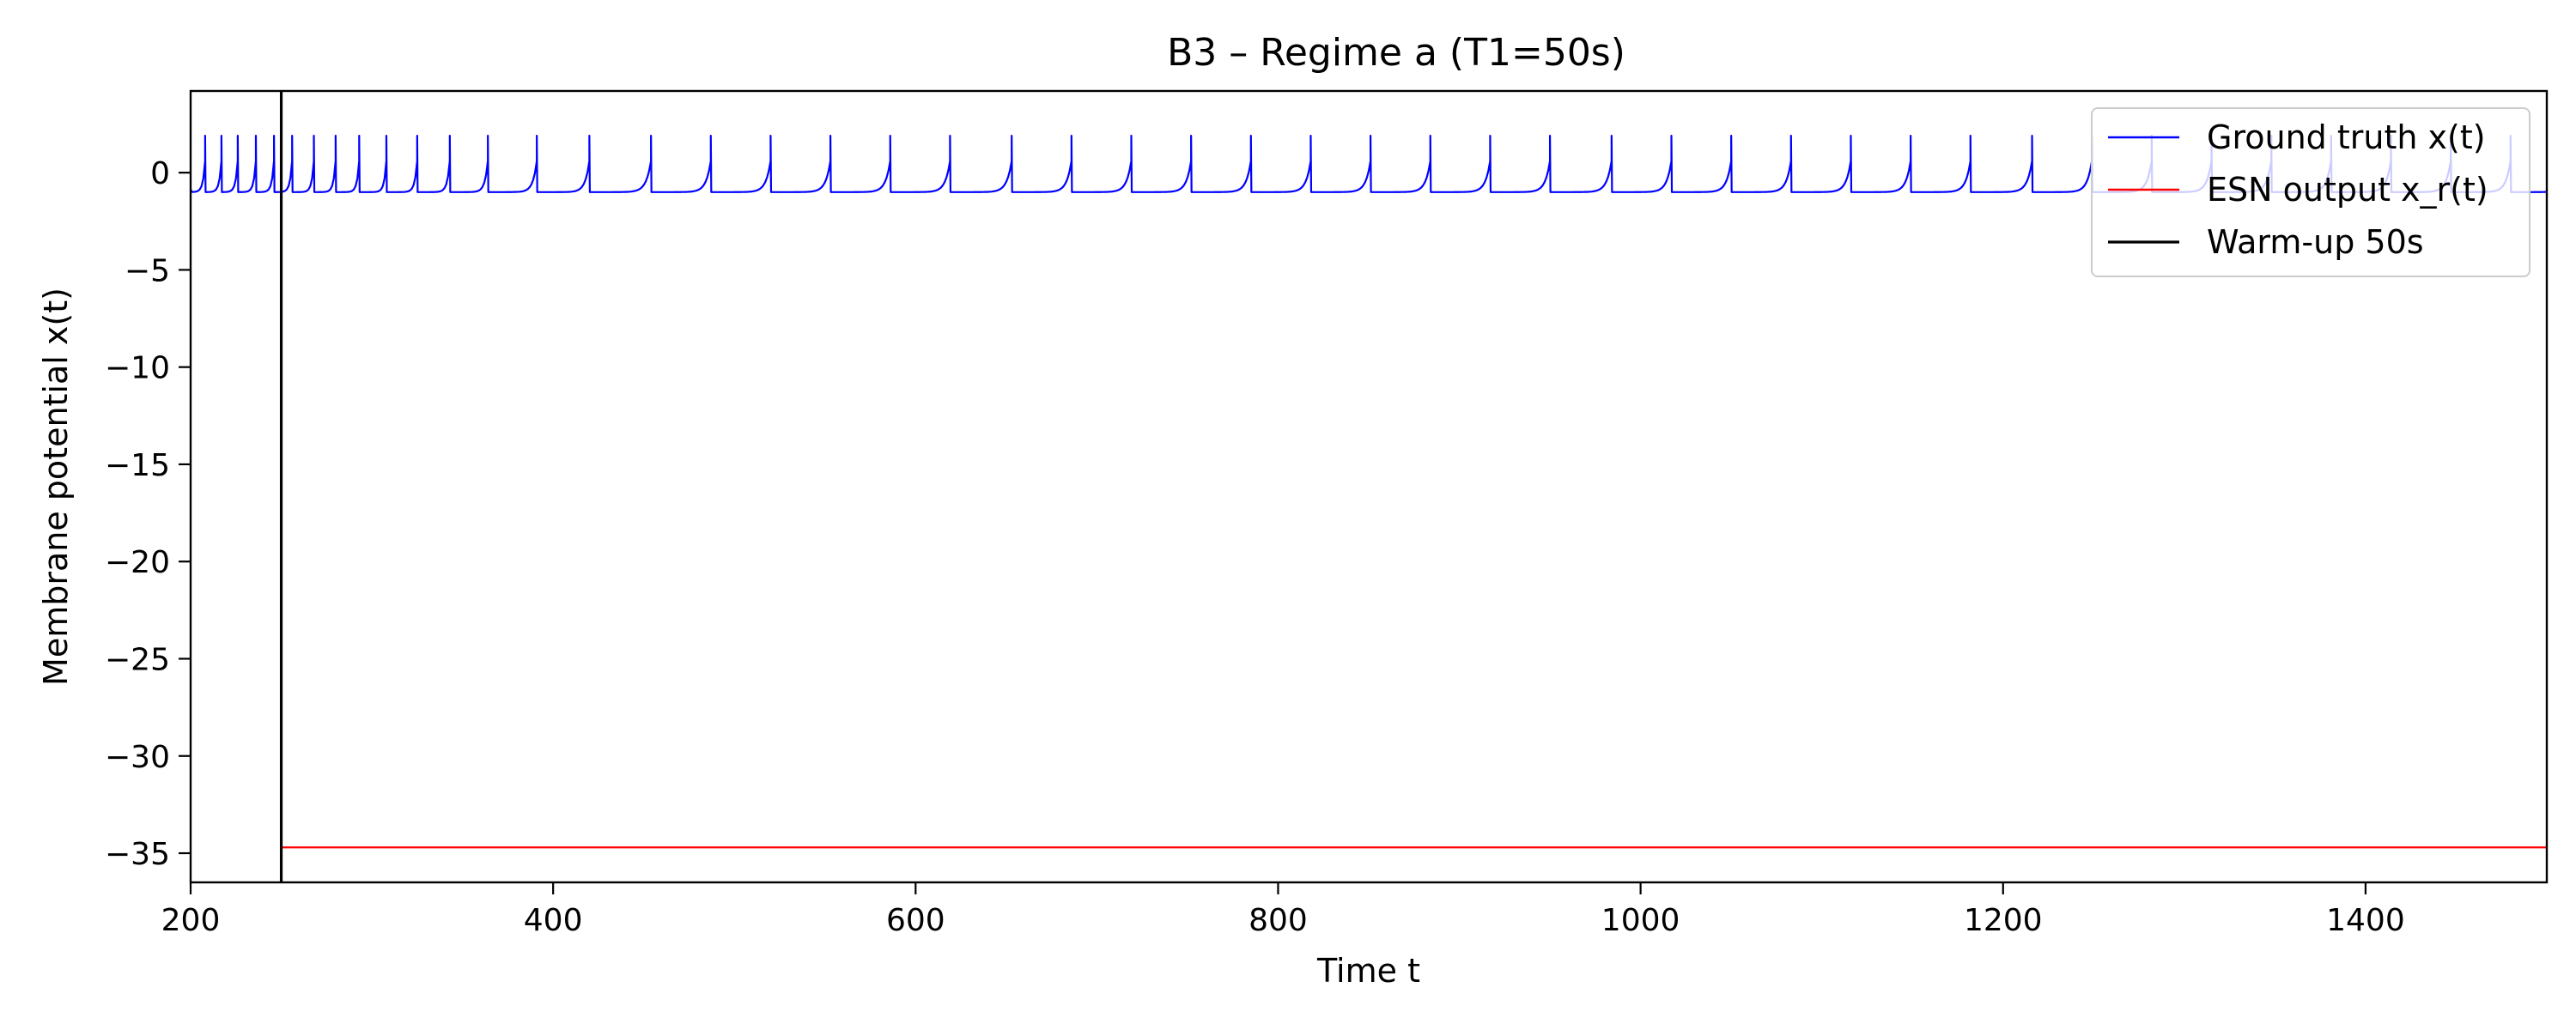 Image resolution: width=2576 pixels, height=1030 pixels. I want to click on x-tick-label: 1200, so click(2004, 920).